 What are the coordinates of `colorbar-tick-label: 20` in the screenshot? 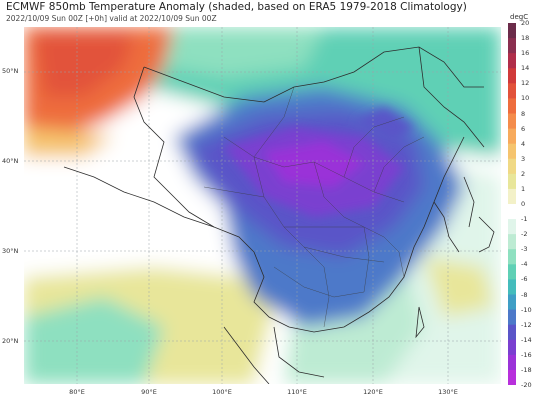 It's located at (525, 23).